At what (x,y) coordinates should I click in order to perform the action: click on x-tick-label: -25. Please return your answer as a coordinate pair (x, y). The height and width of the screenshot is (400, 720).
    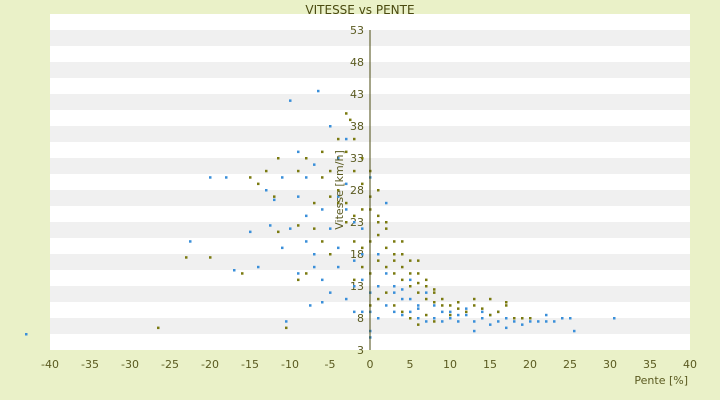
    Looking at the image, I should click on (170, 364).